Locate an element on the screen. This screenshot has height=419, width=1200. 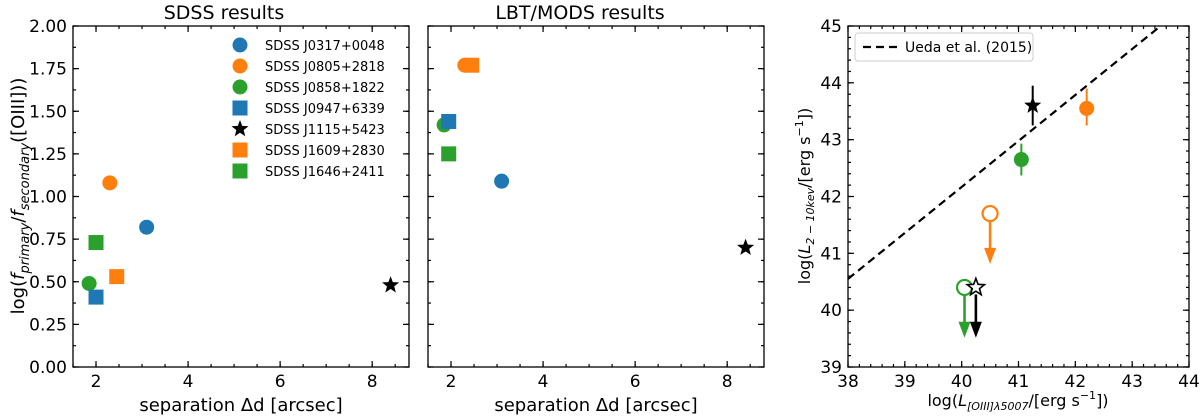
legend-sdss-j0805+2818-circle-marker is located at coordinates (240, 66).